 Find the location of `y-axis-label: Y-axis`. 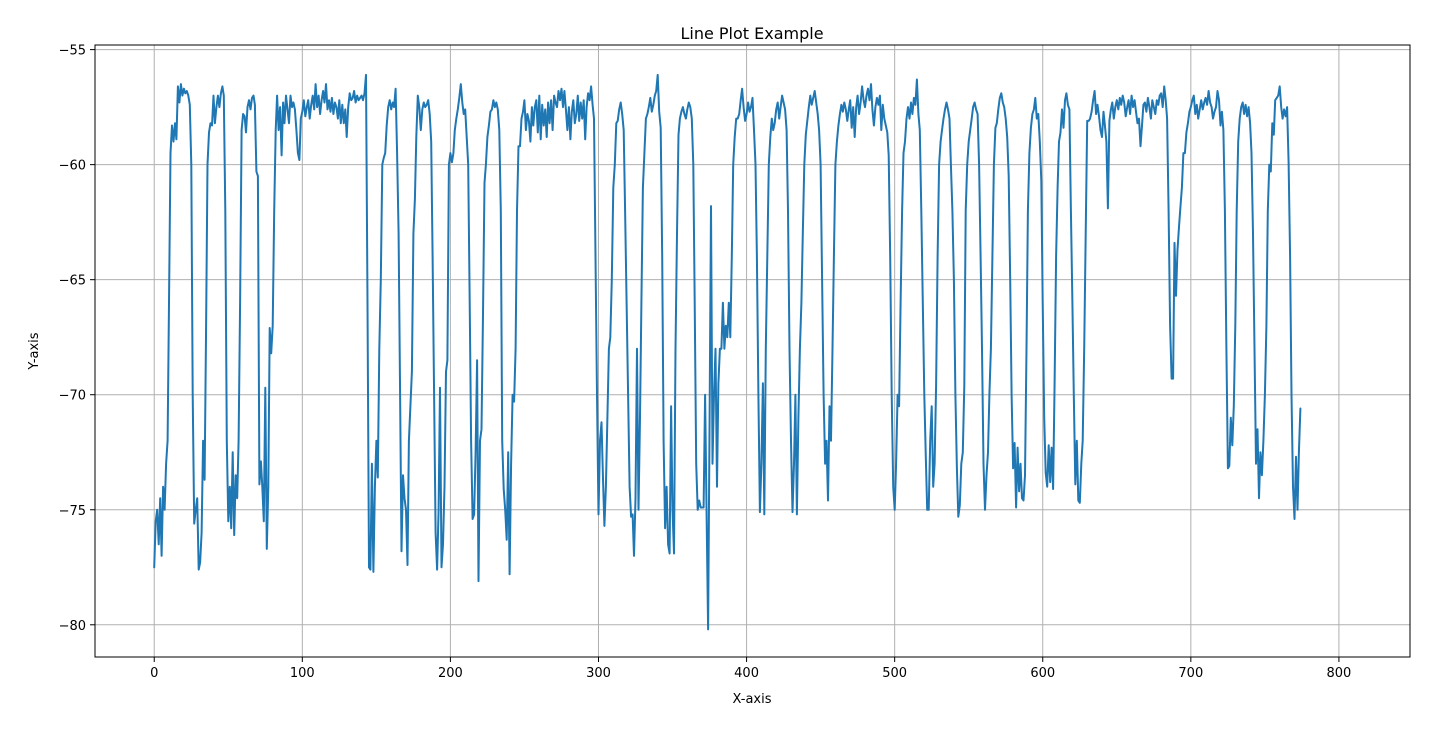

y-axis-label: Y-axis is located at coordinates (34, 351).